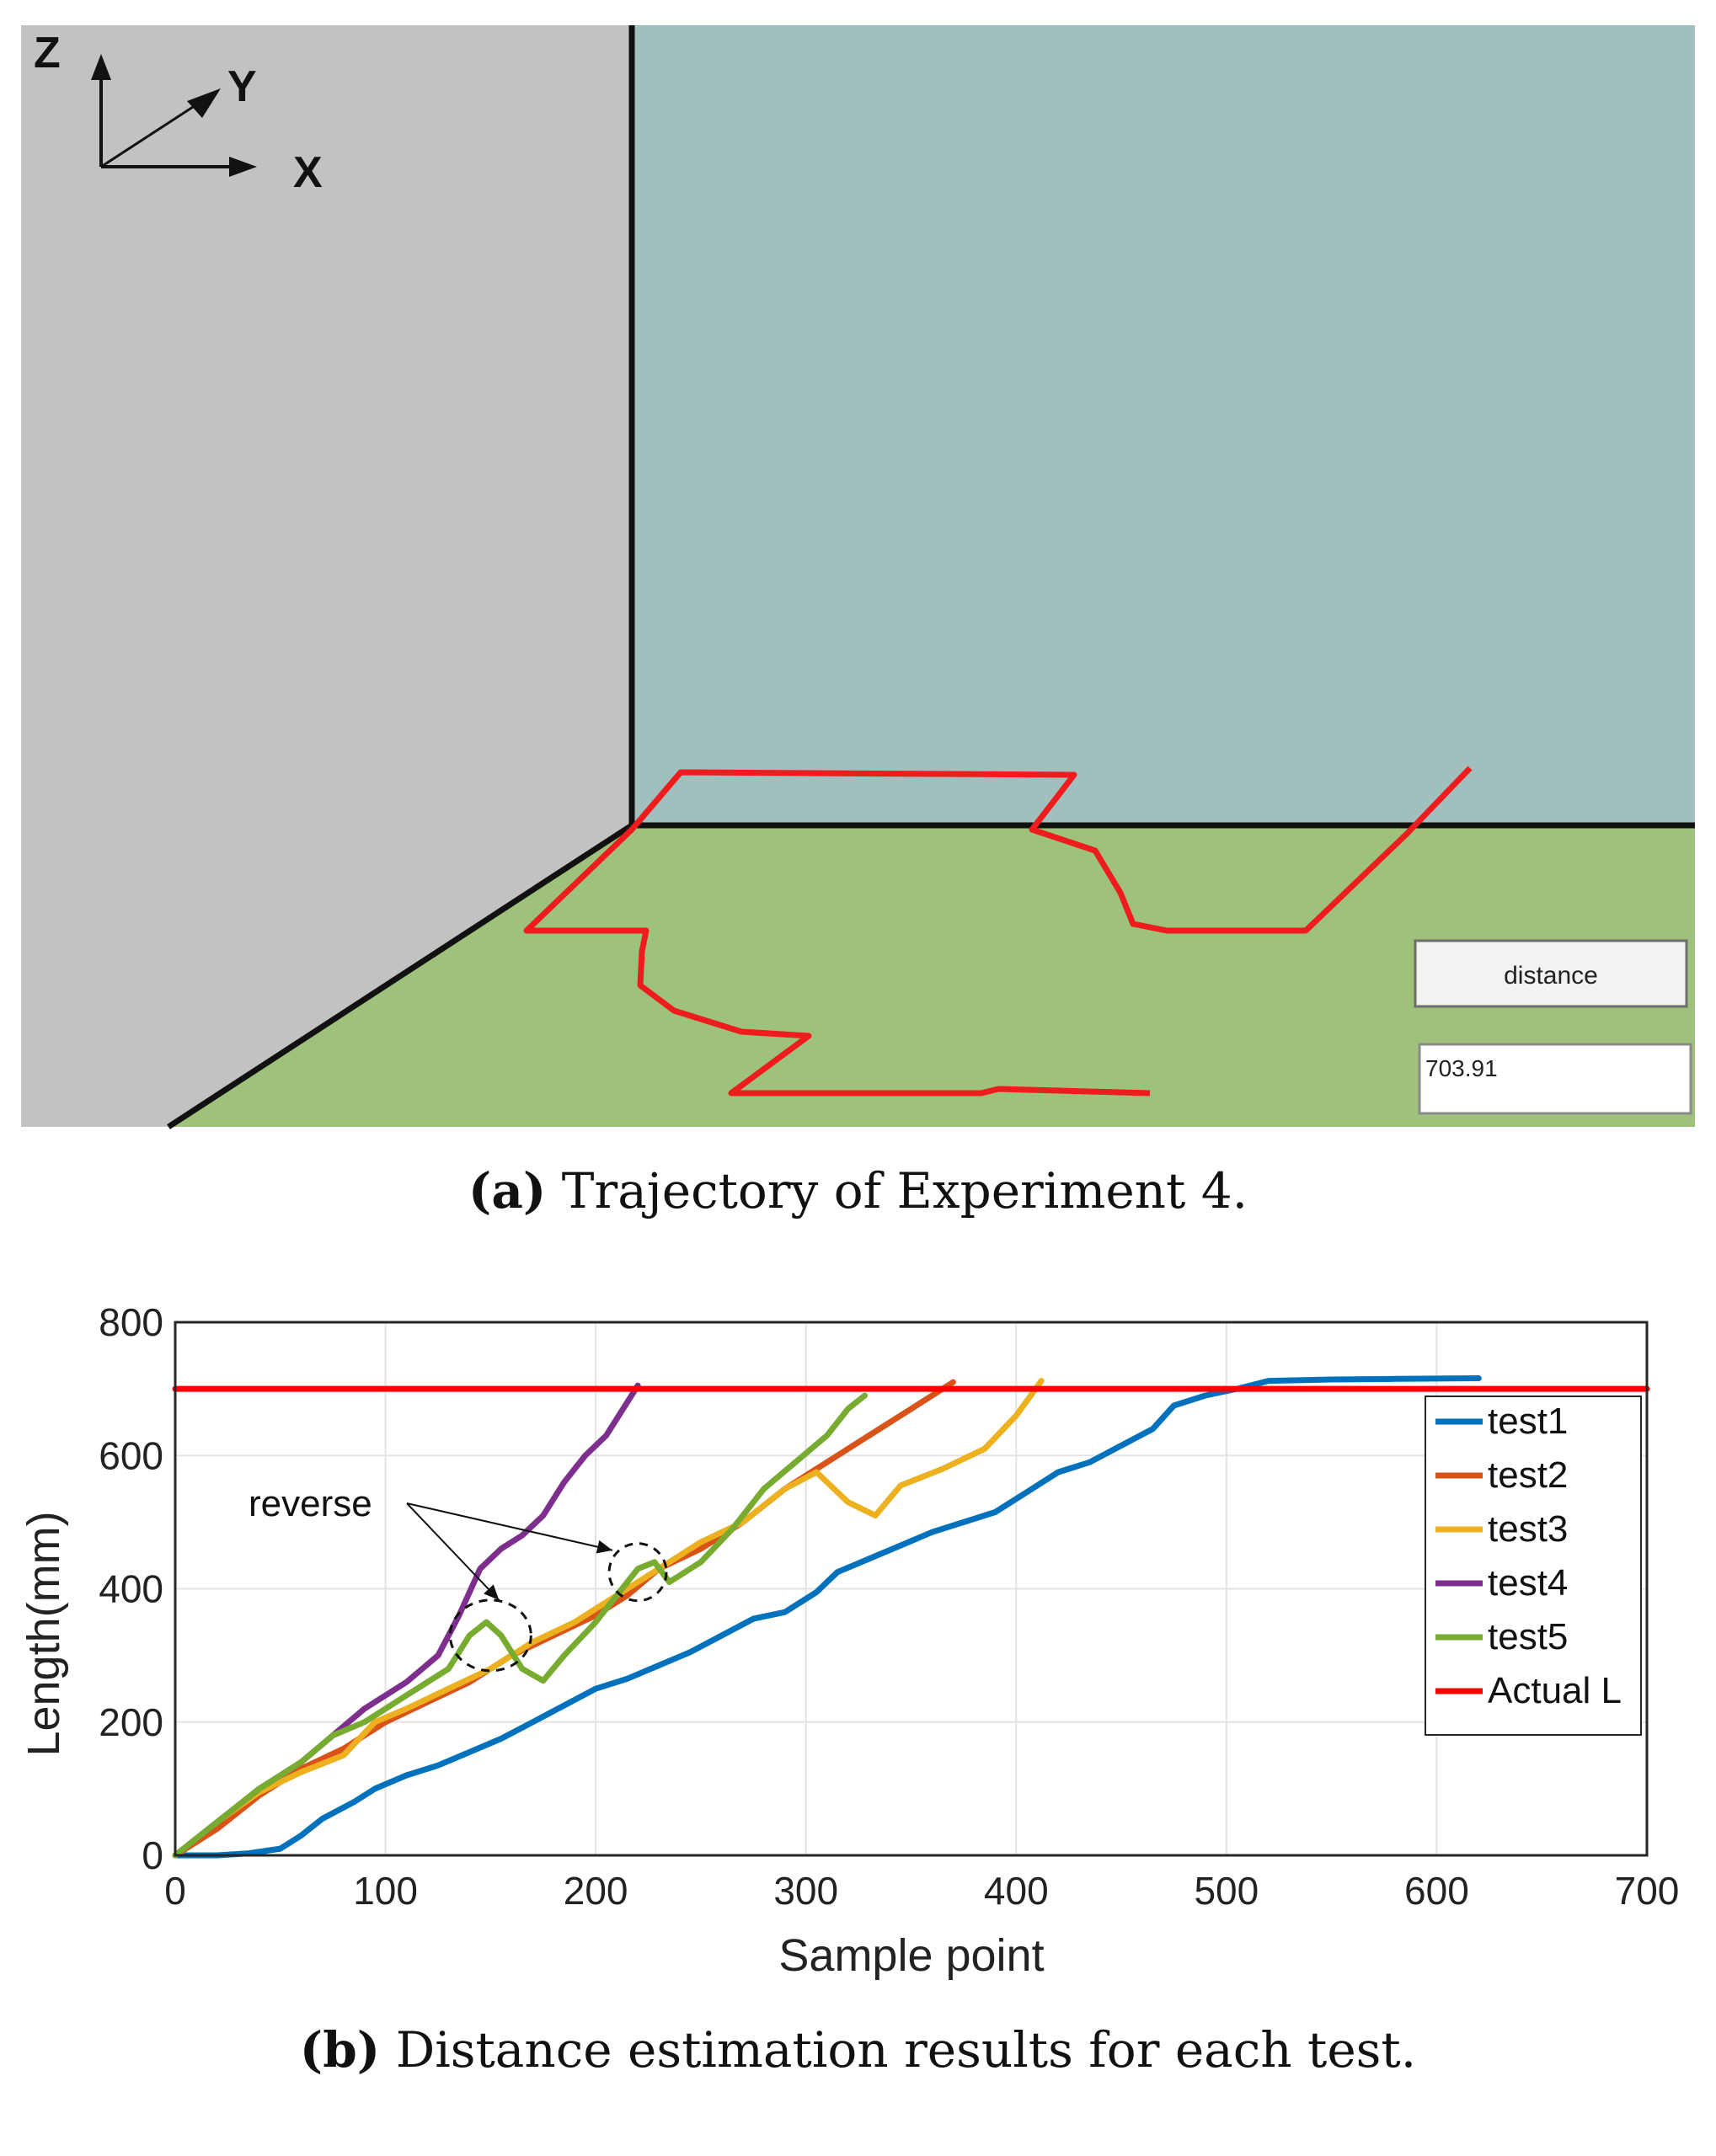  Describe the element at coordinates (1016, 1891) in the screenshot. I see `x-tick-label: 400` at that location.